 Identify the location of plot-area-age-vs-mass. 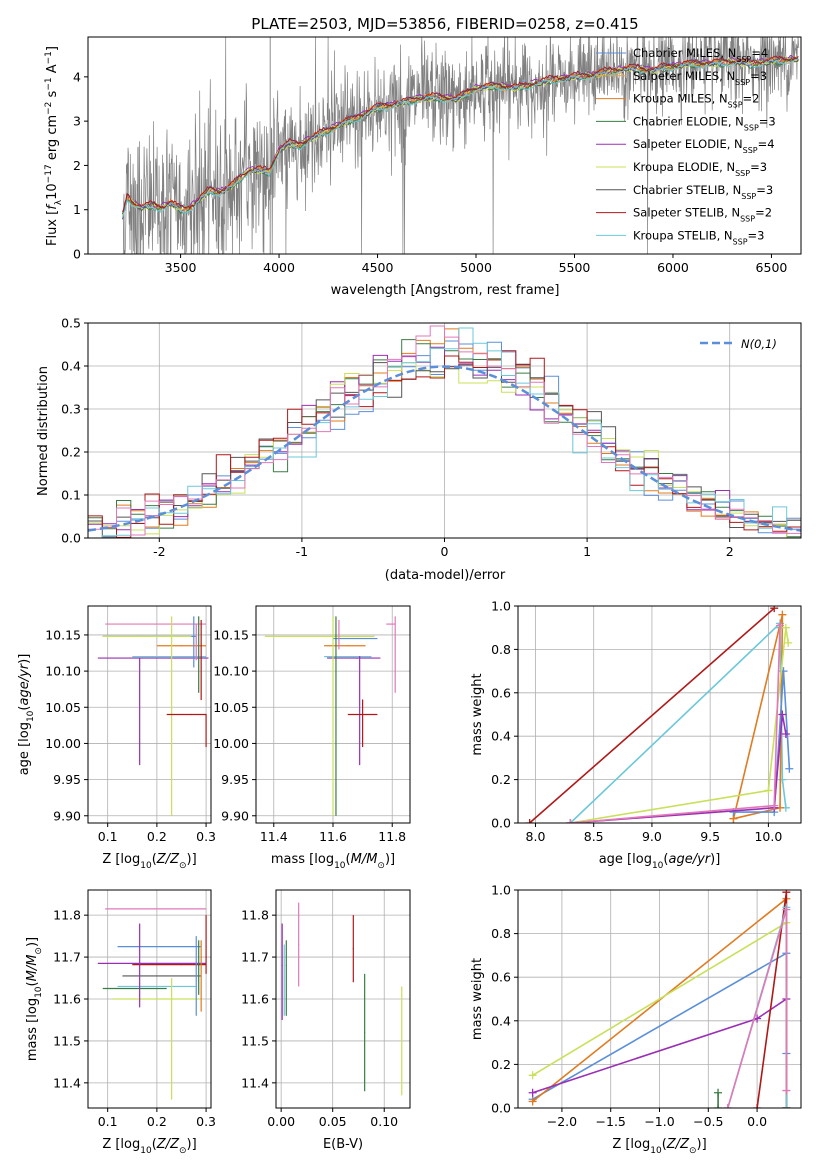
(330, 716).